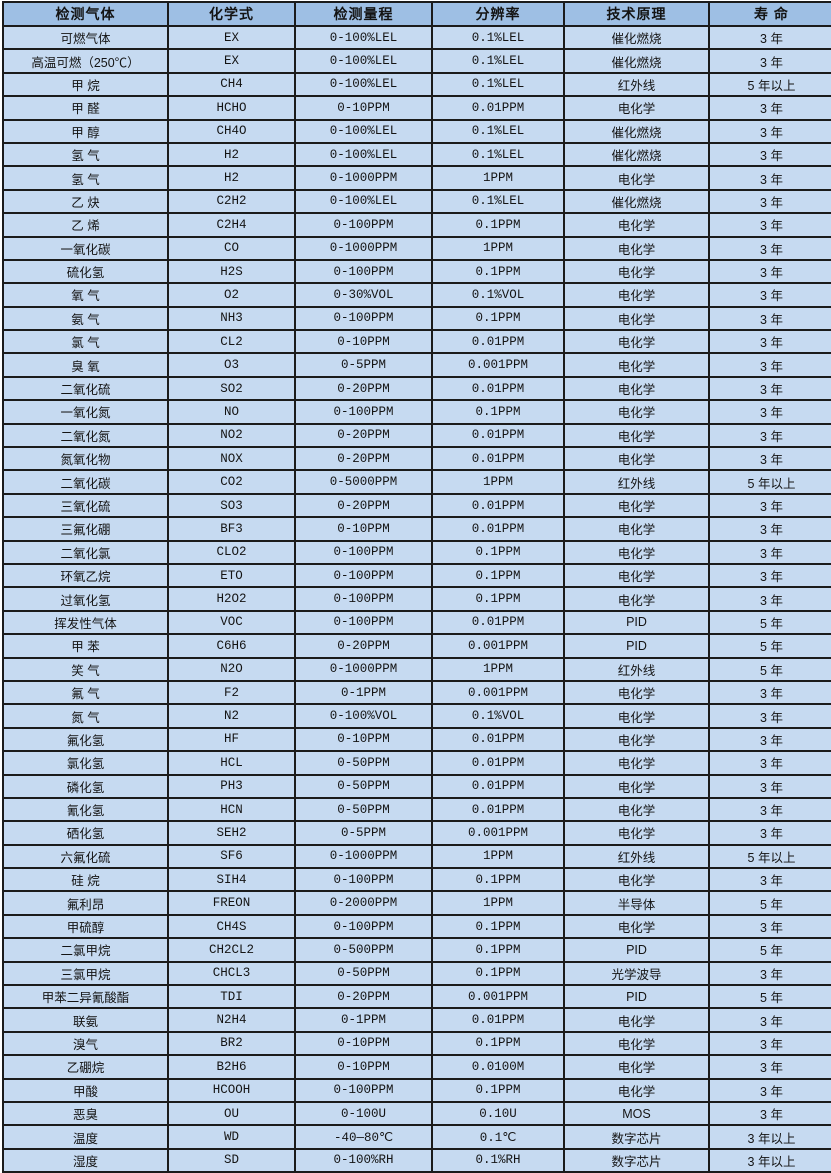 The image size is (831, 1173). What do you see at coordinates (231, 833) in the screenshot?
I see `formula-cell: SEH2` at bounding box center [231, 833].